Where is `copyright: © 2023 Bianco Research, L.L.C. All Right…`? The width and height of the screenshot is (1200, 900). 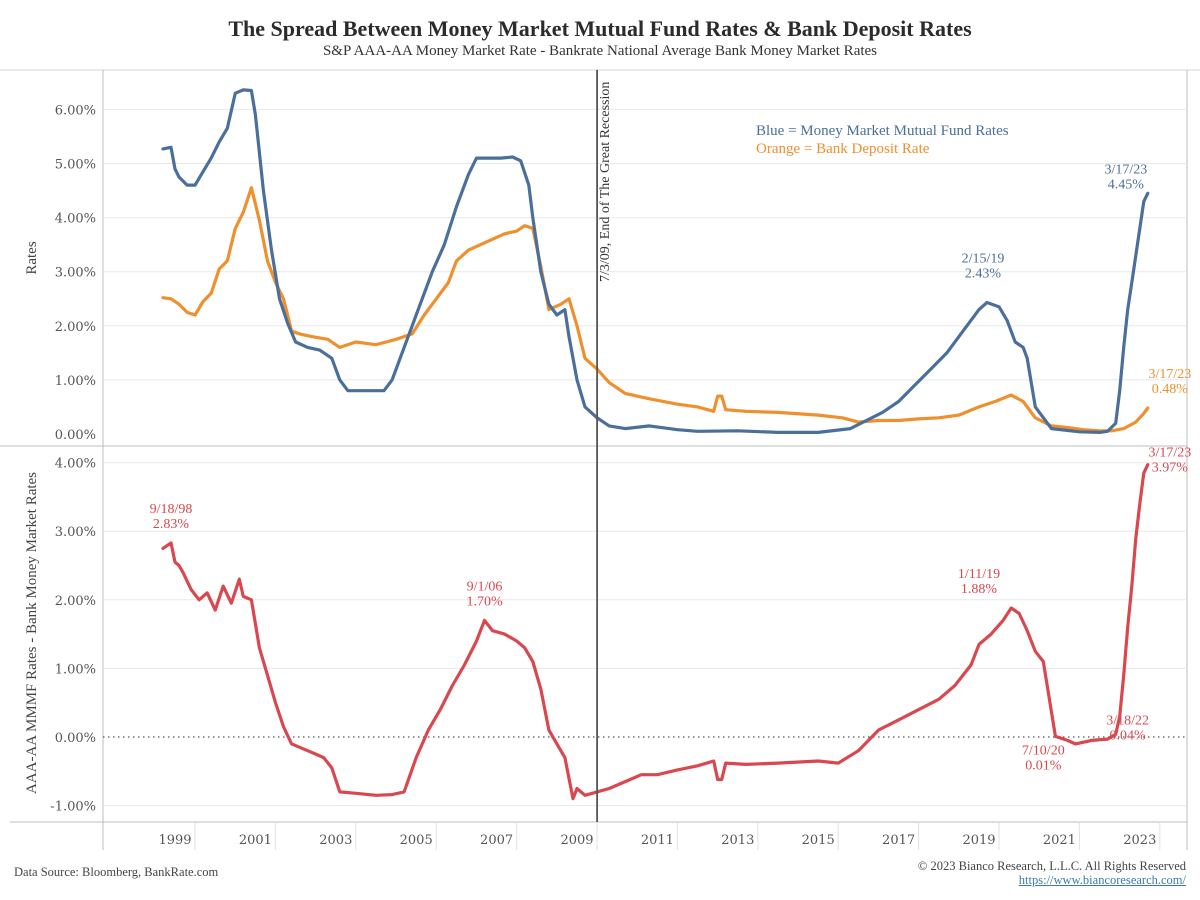
copyright: © 2023 Bianco Research, L.L.C. All Right… is located at coordinates (1051, 866).